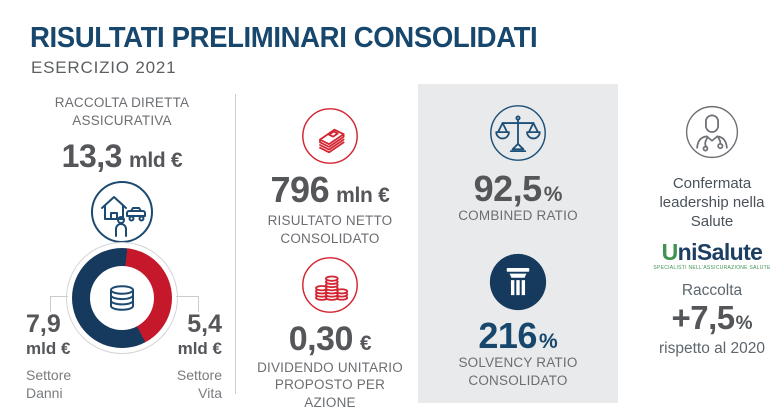 This screenshot has height=418, width=784. What do you see at coordinates (199, 384) in the screenshot?
I see `vita-label: Settore Vita` at bounding box center [199, 384].